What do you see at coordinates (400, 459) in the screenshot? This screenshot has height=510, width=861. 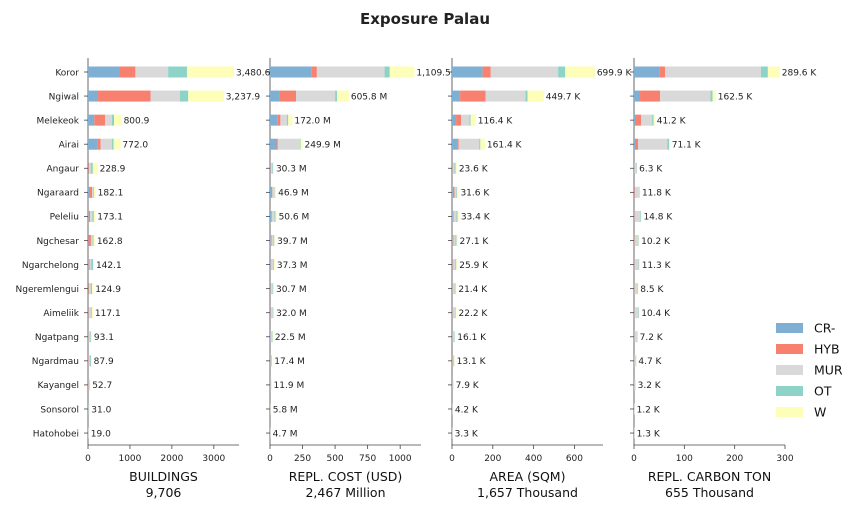 I see `x-tick-label: 1000` at bounding box center [400, 459].